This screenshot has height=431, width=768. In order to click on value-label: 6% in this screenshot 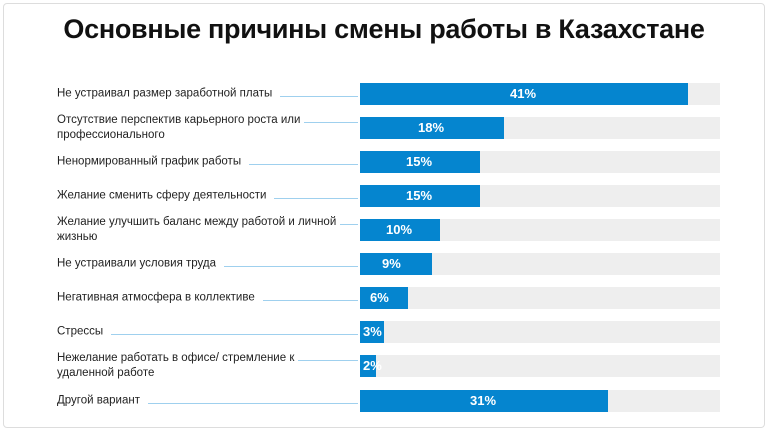, I will do `click(379, 297)`.